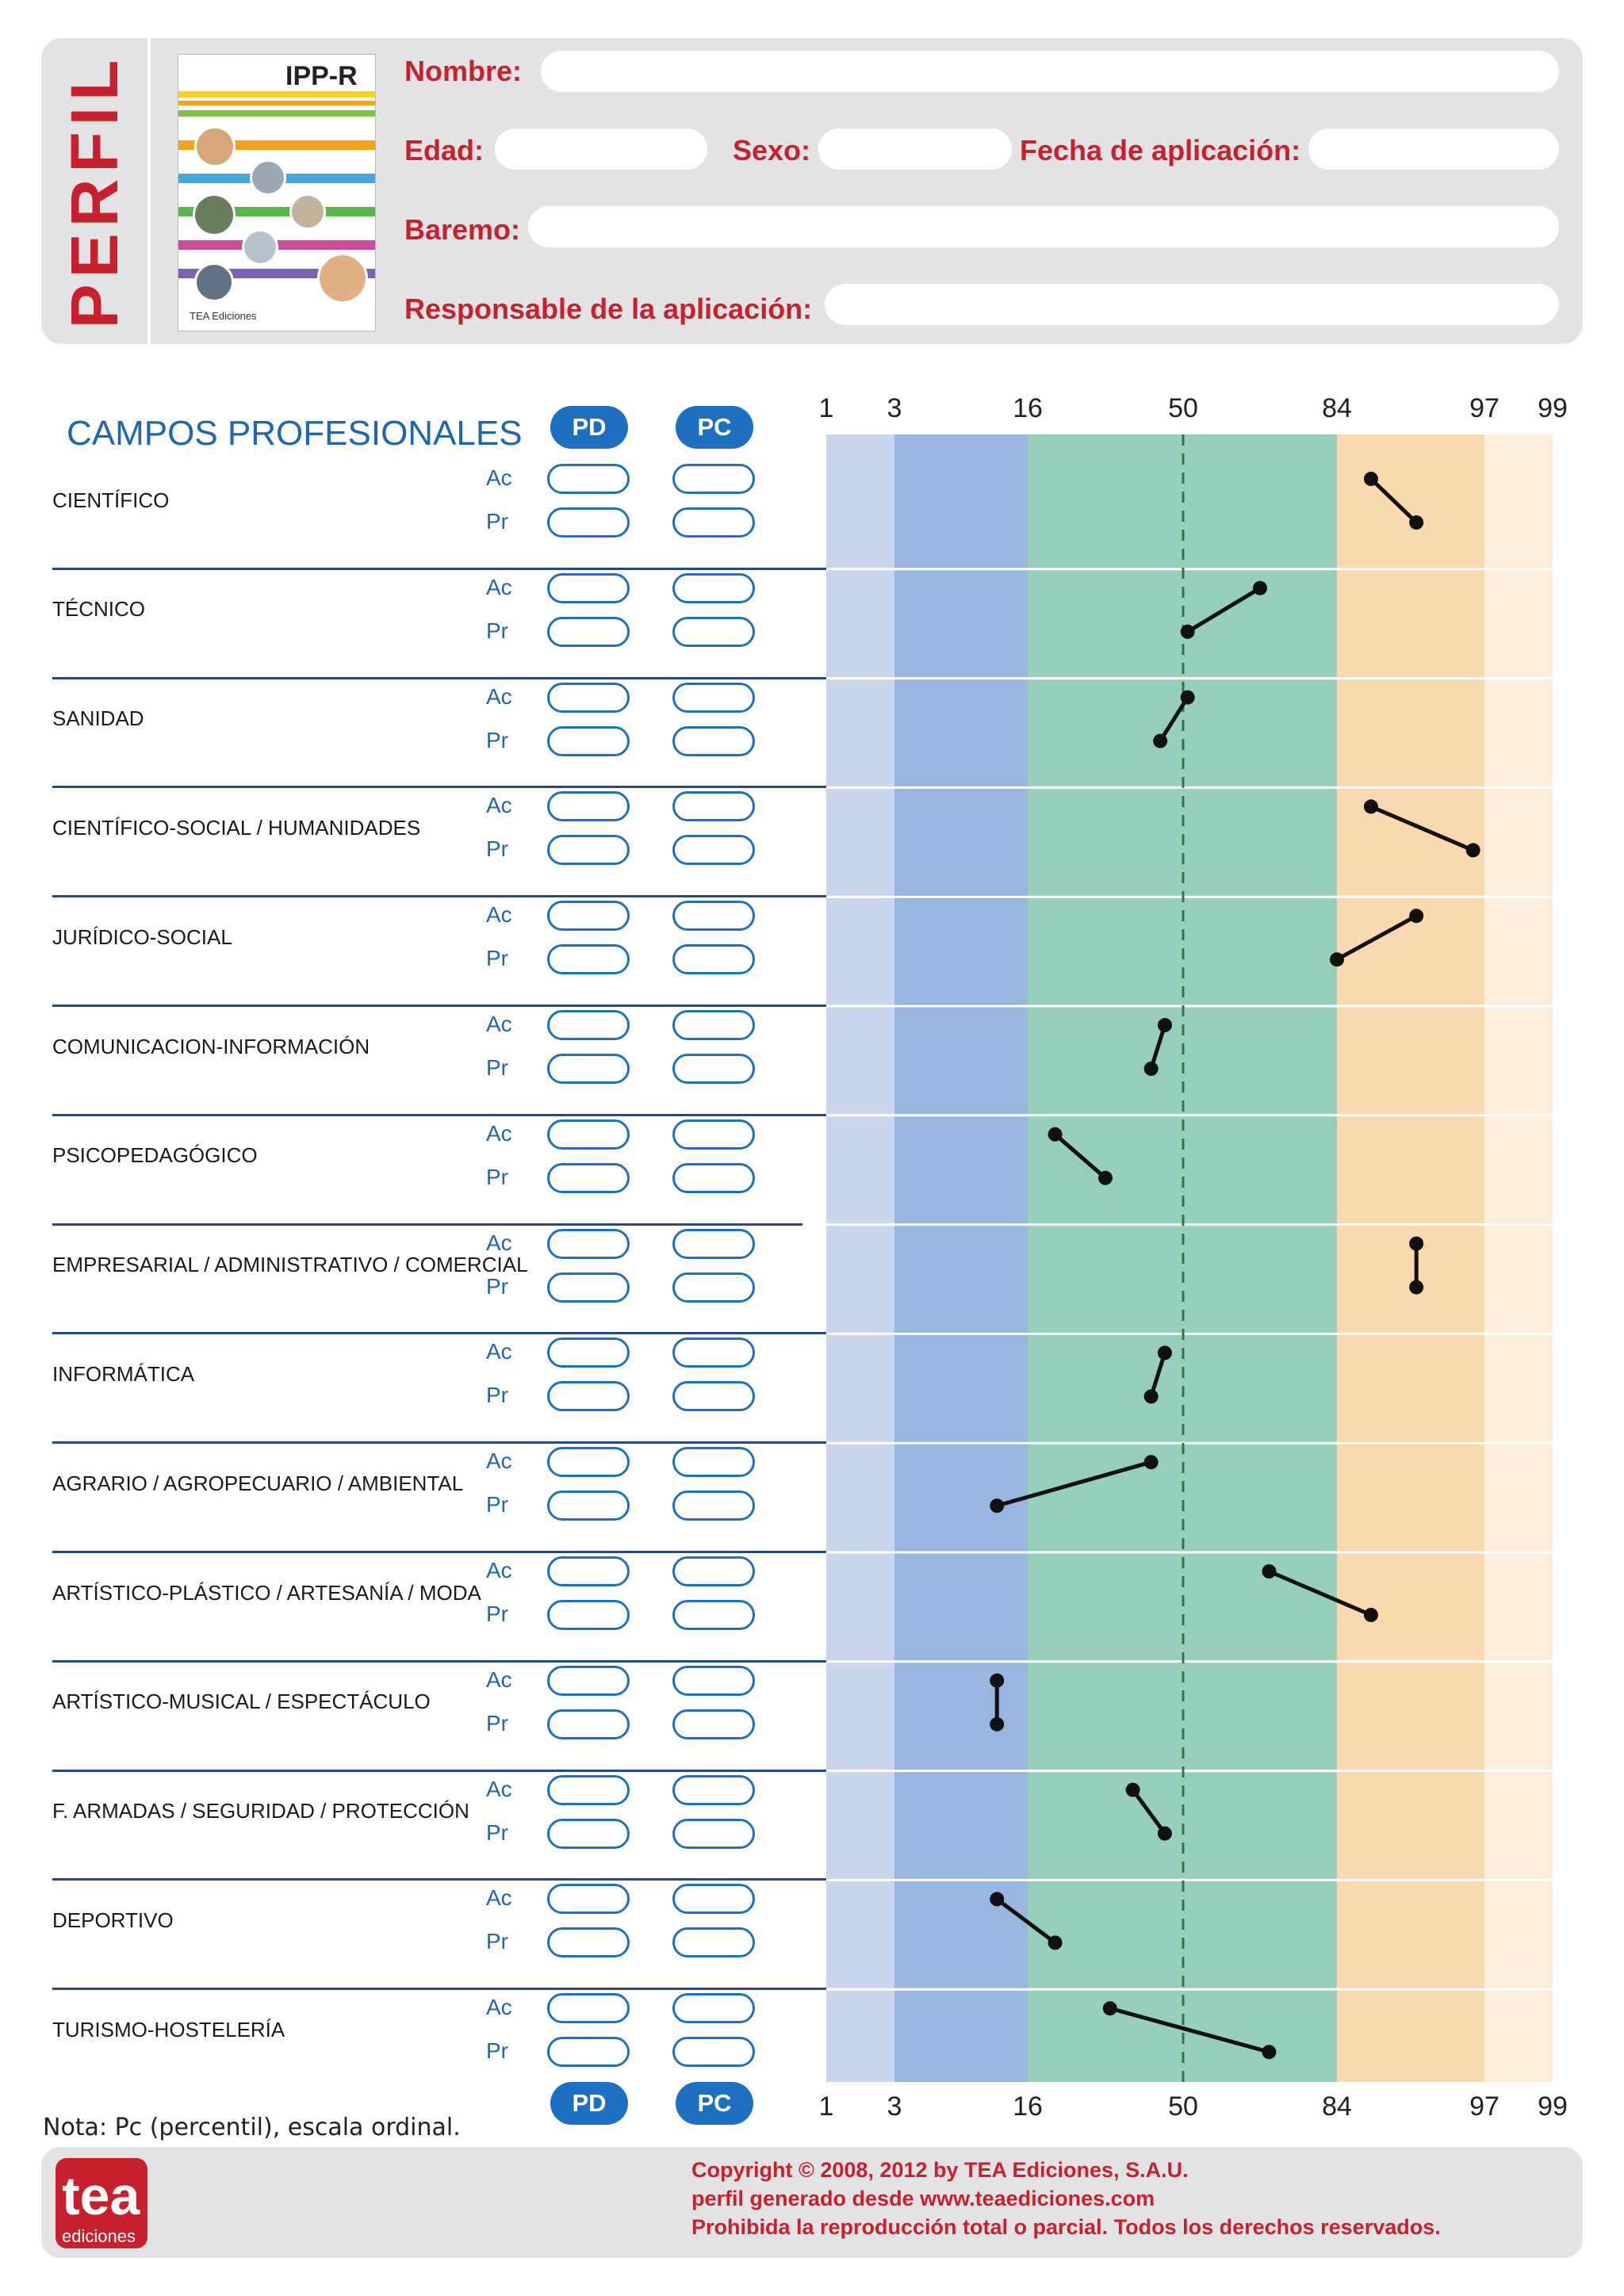  What do you see at coordinates (260, 1811) in the screenshot?
I see `field-label: F. ARMADAS / SEGURIDAD / PROTECCIÓN` at bounding box center [260, 1811].